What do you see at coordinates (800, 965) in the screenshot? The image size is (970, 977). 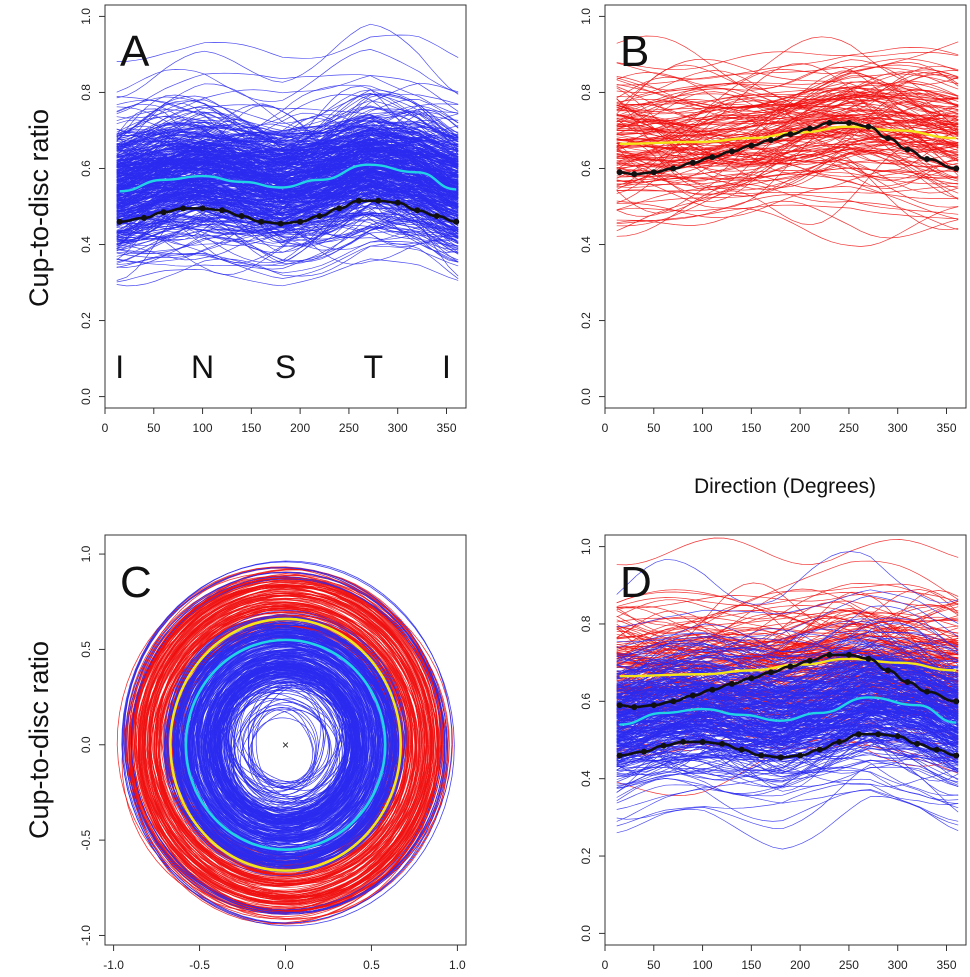 I see `x-tick-label: 200` at bounding box center [800, 965].